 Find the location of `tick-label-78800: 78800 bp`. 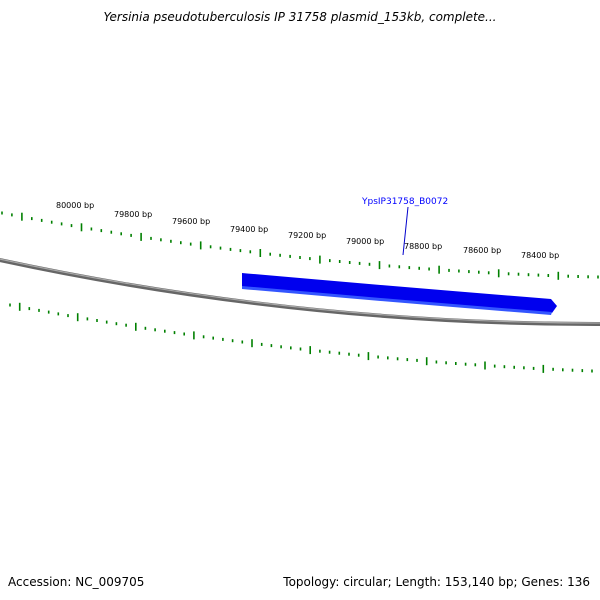

tick-label-78800: 78800 bp is located at coordinates (423, 246).